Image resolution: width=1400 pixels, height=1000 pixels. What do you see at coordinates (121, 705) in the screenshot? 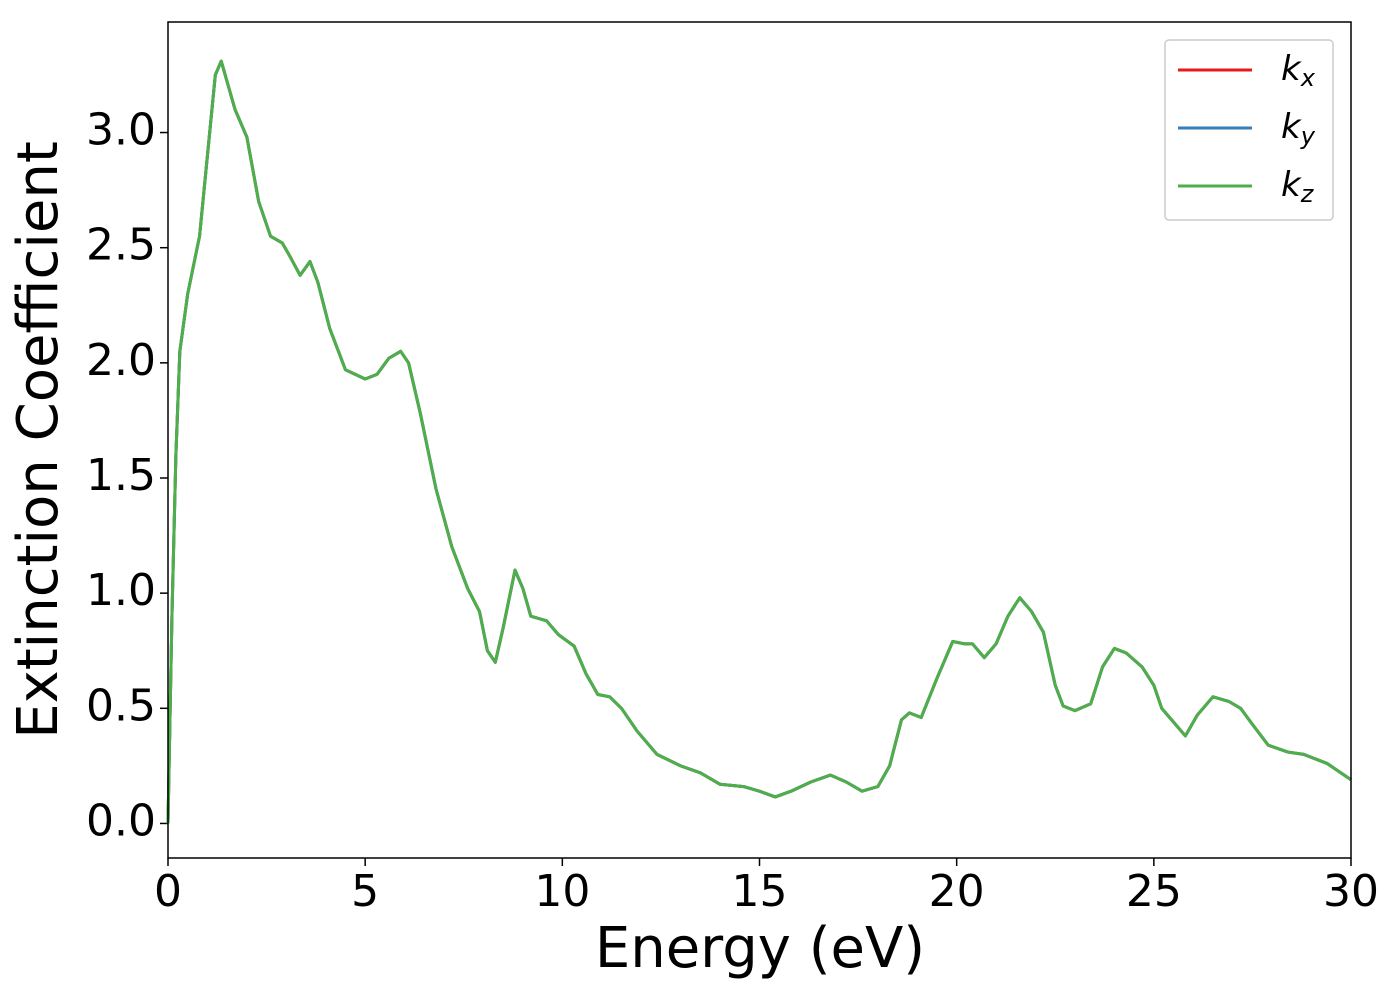
I see `y-tick-label: 0.5` at bounding box center [121, 705].